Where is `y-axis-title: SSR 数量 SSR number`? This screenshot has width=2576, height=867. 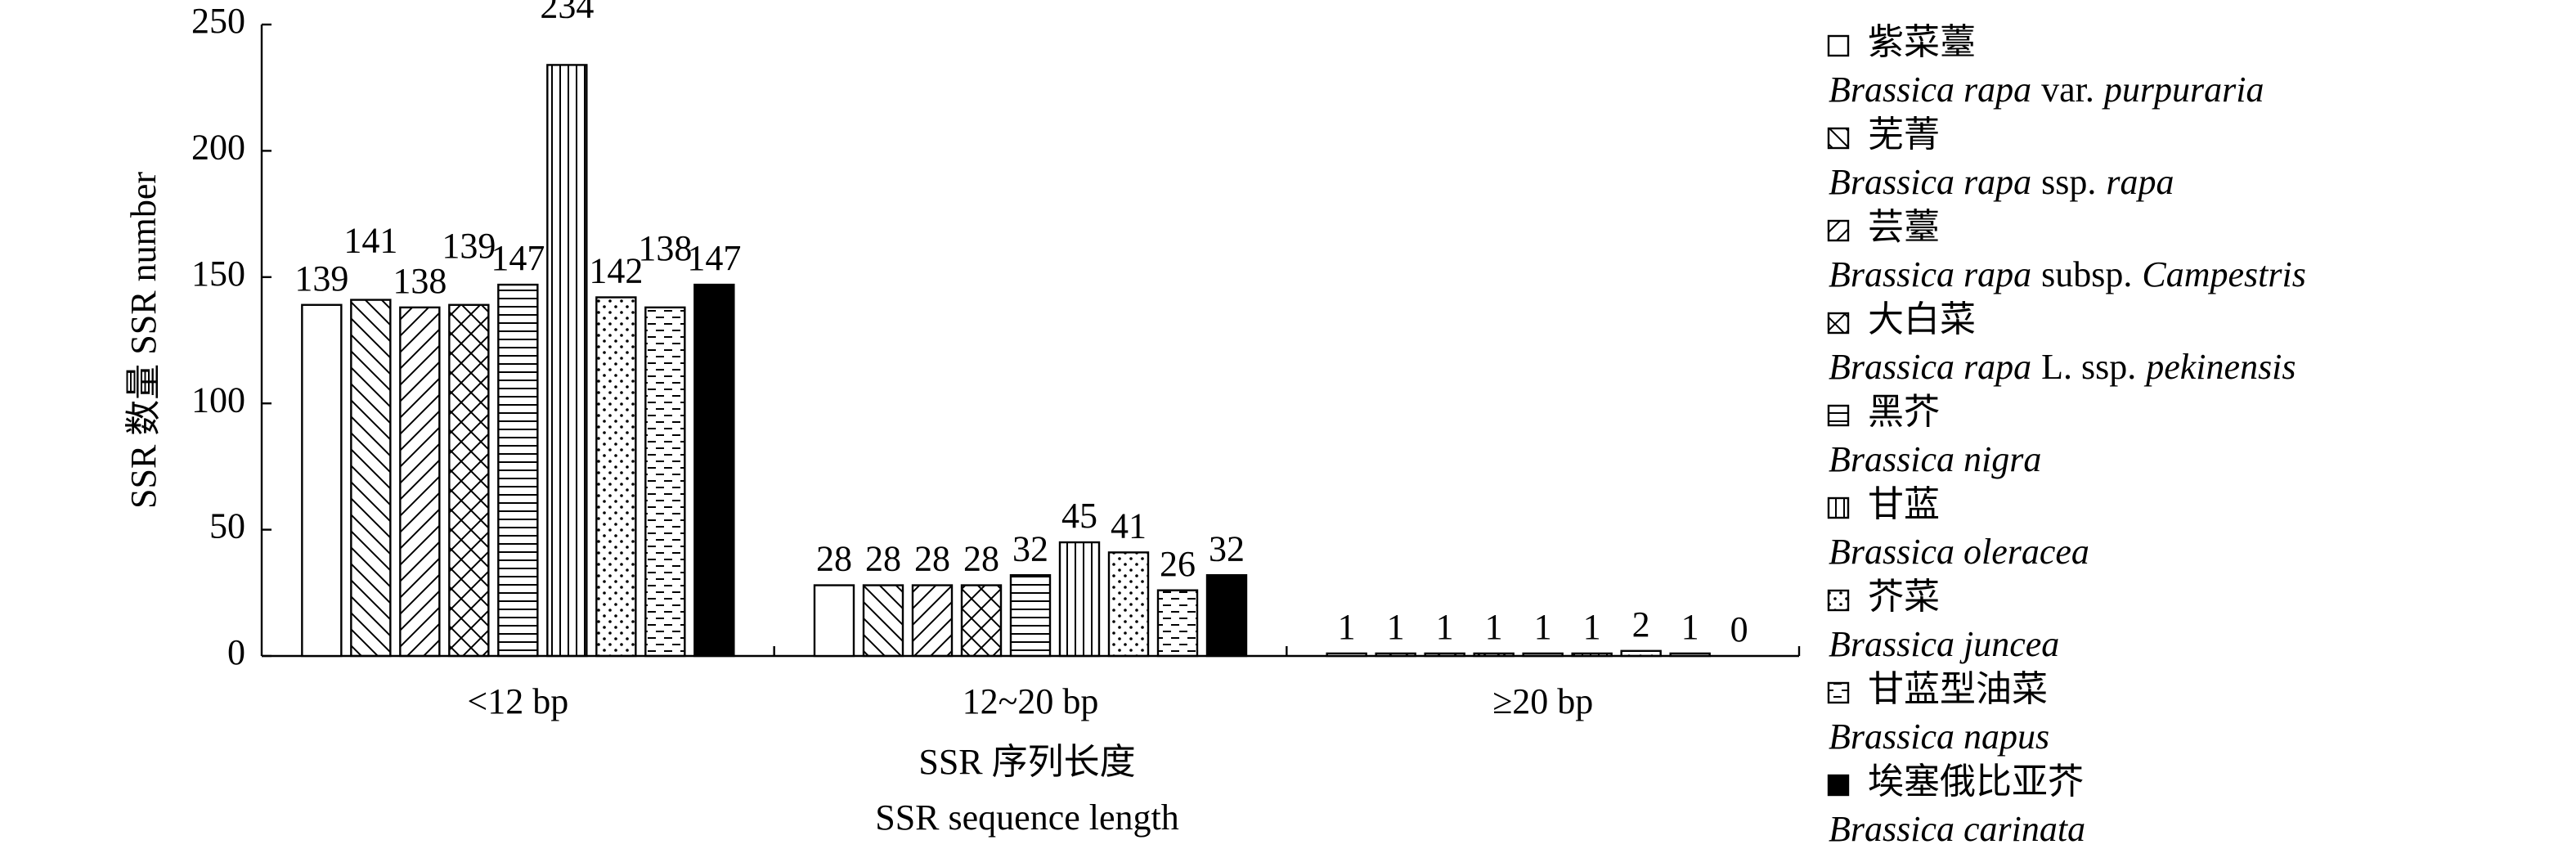
y-axis-title: SSR 数量 SSR number is located at coordinates (143, 340).